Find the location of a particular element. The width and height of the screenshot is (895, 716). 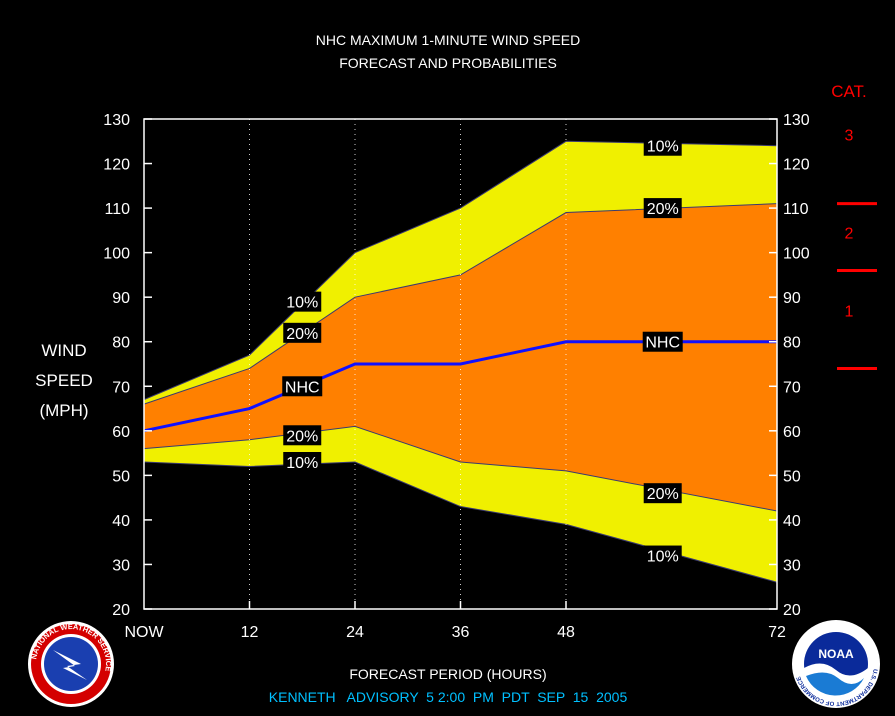

y-tick-label-left: 110 is located at coordinates (117, 209).